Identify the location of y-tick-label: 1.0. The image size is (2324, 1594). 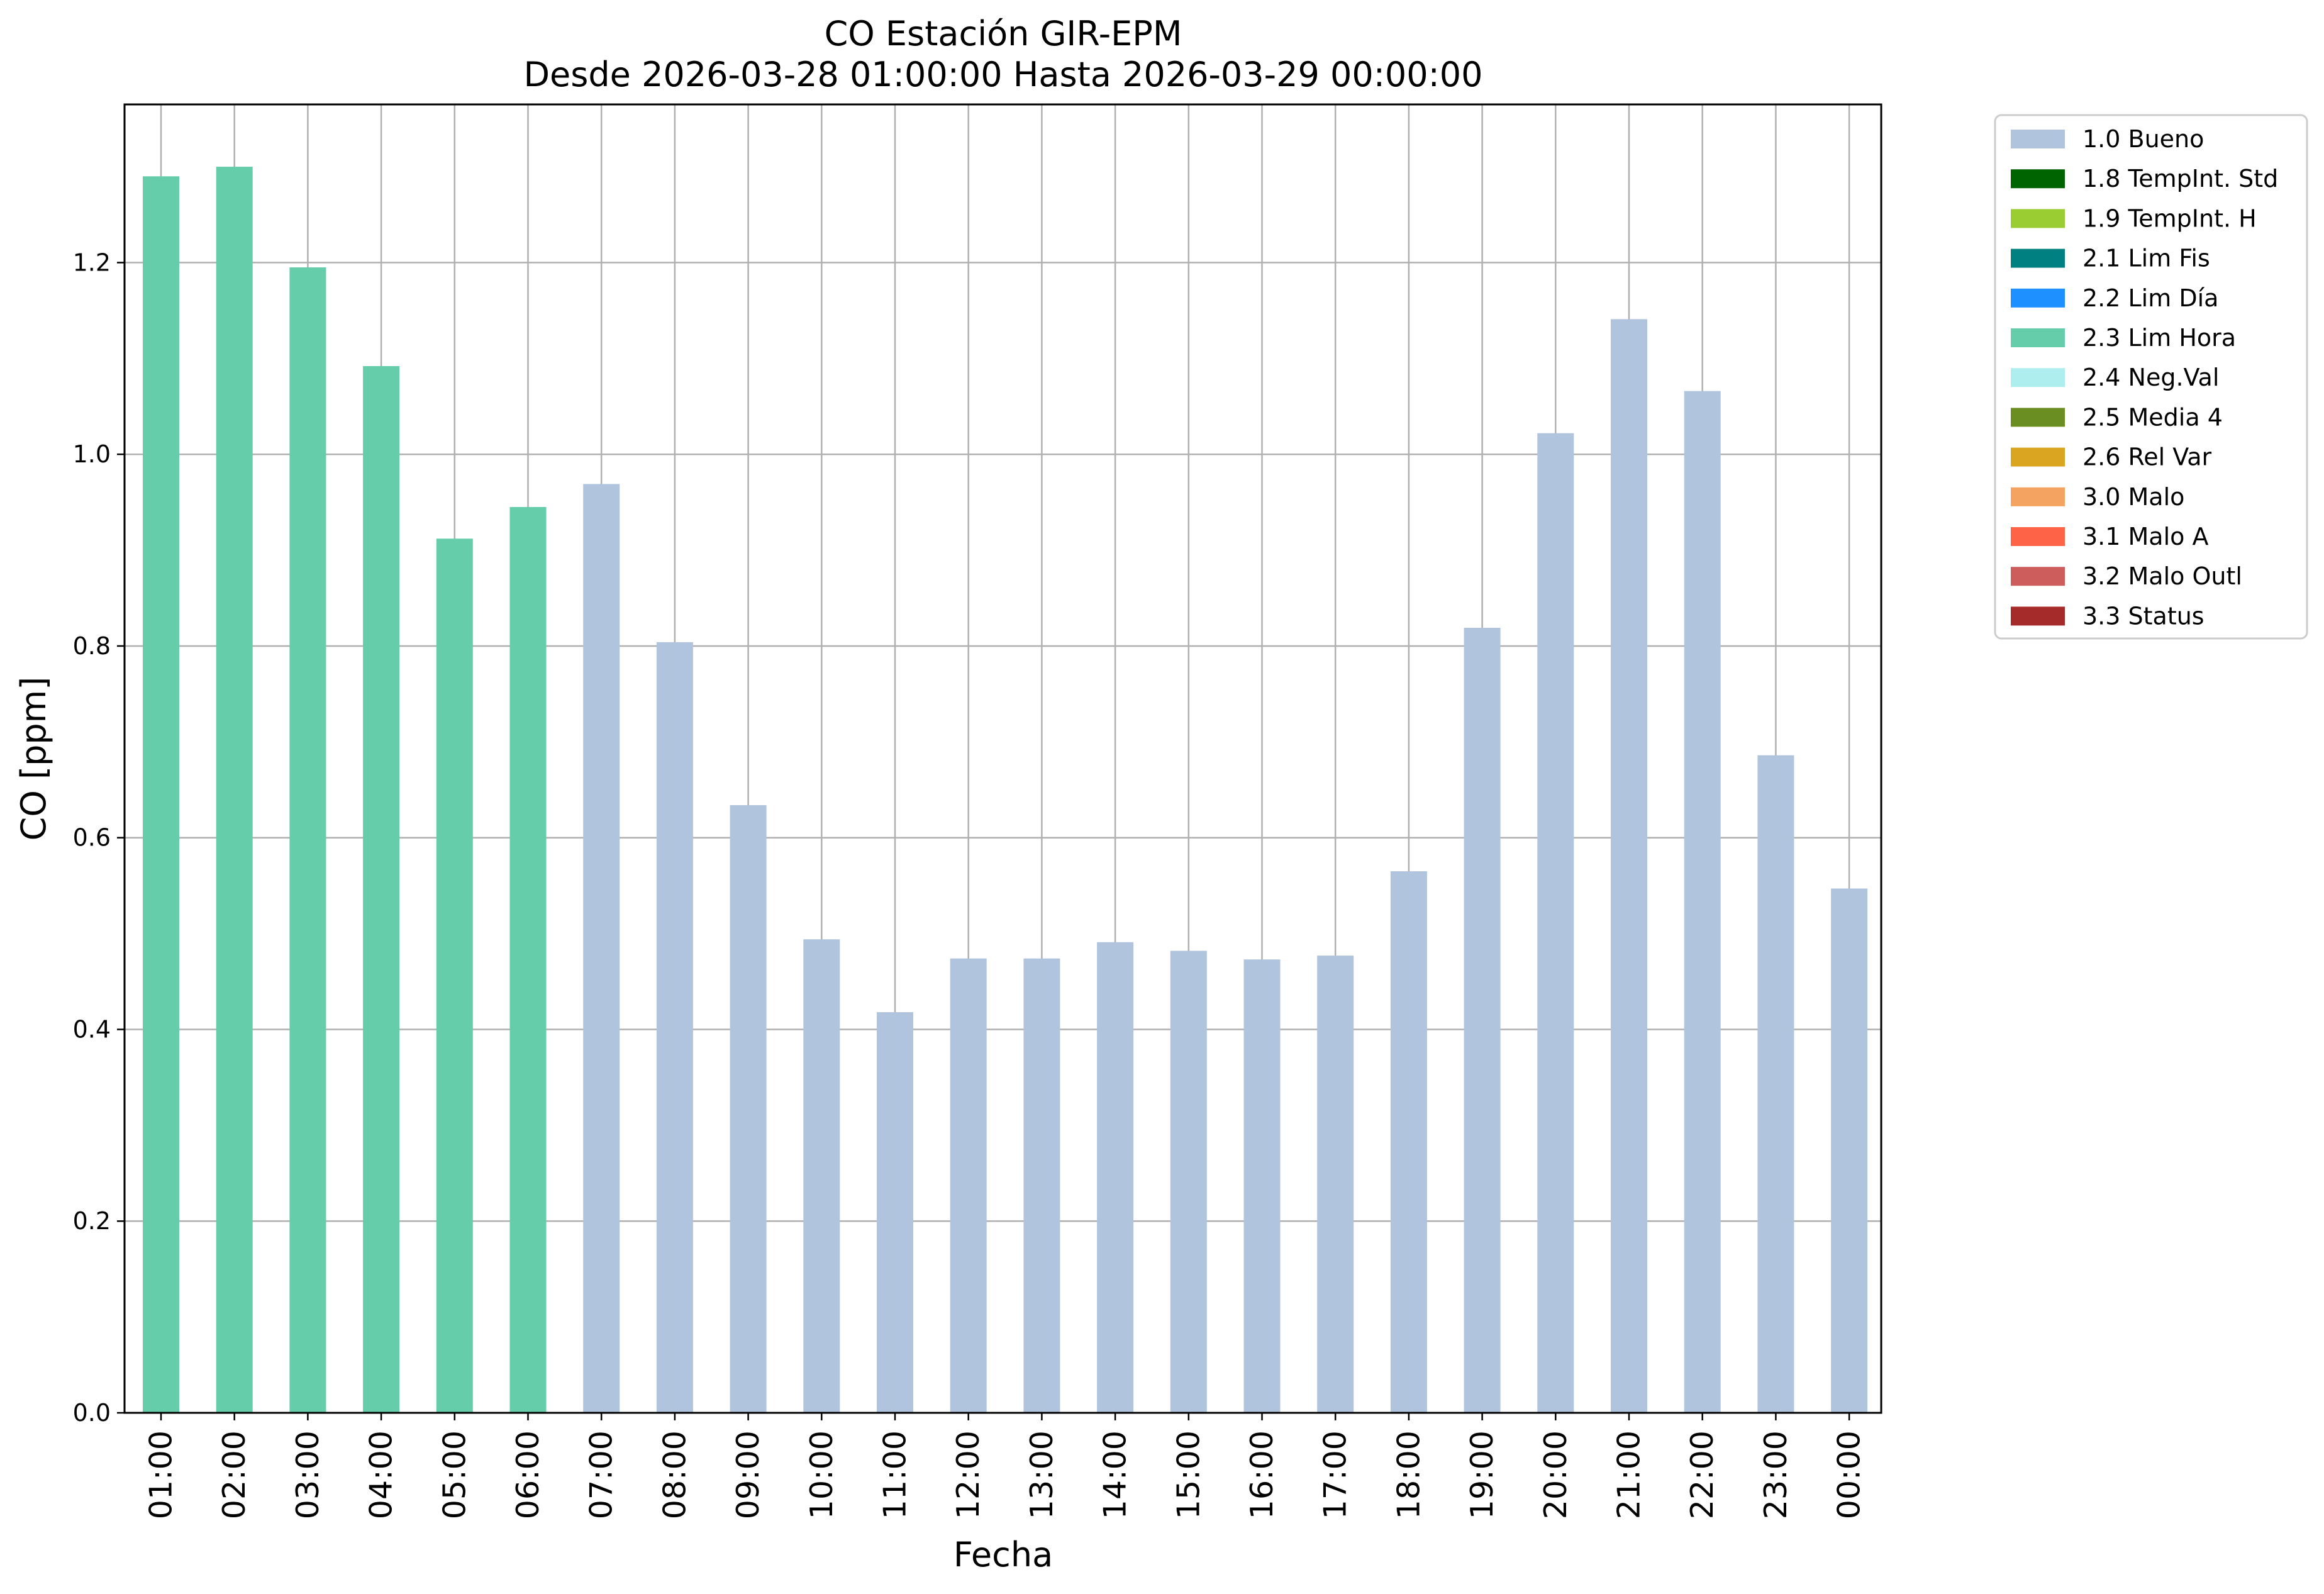
(92, 454).